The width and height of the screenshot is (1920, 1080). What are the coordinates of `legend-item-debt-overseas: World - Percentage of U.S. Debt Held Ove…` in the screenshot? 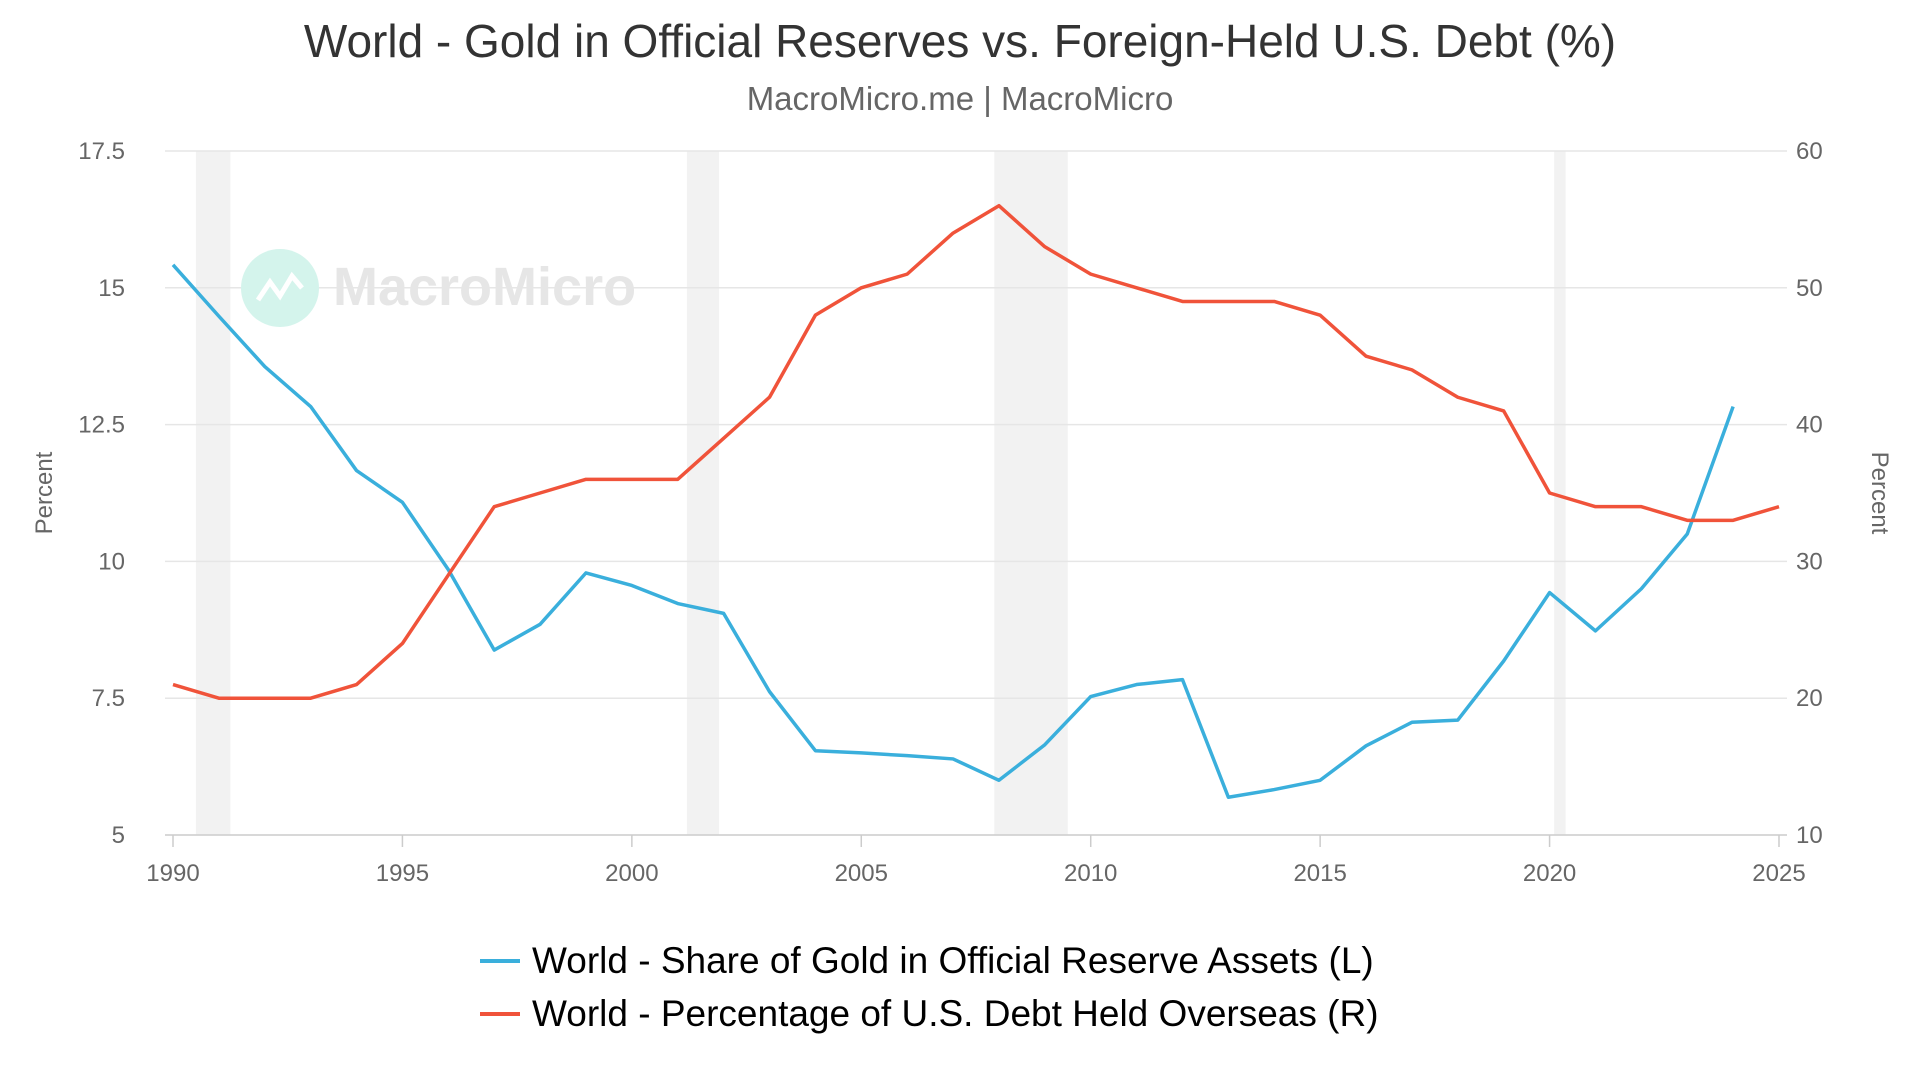 It's located at (929, 1014).